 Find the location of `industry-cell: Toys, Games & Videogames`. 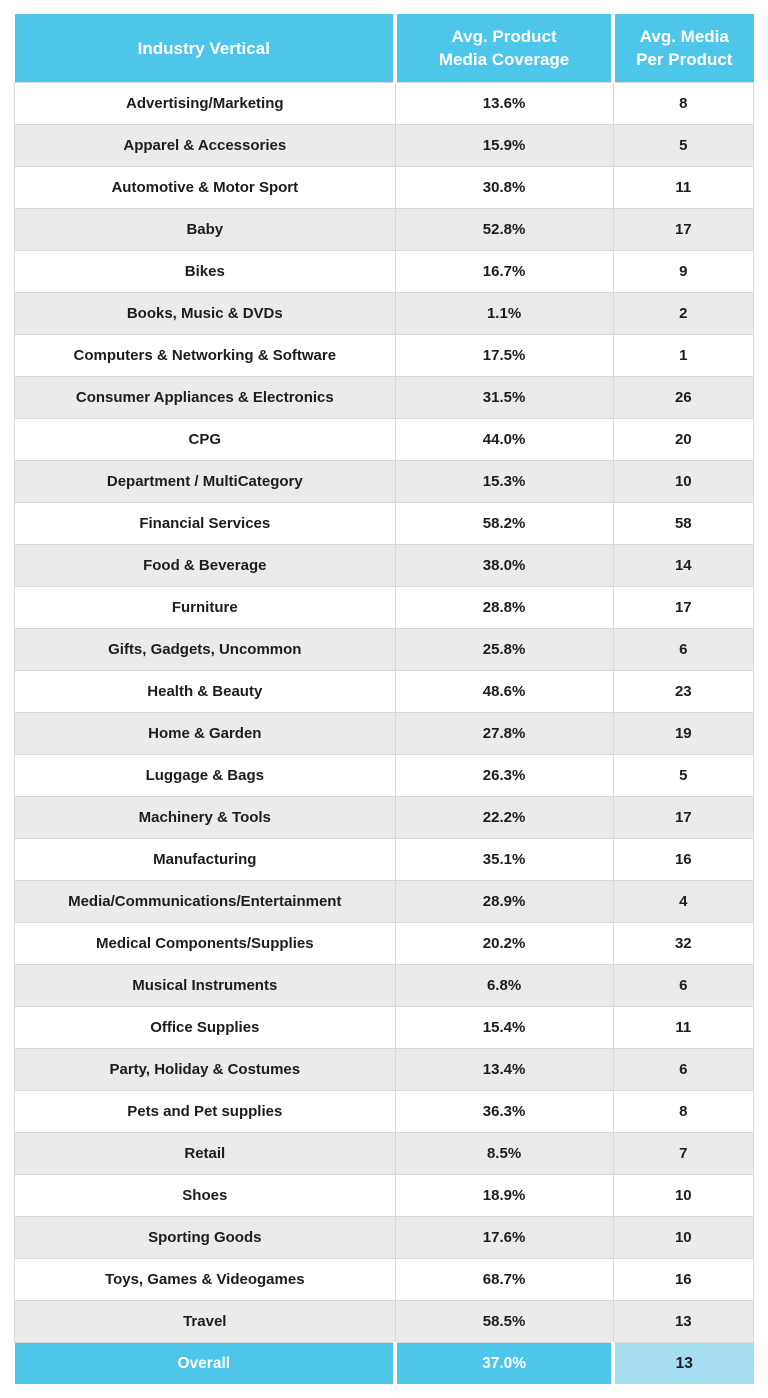

industry-cell: Toys, Games & Videogames is located at coordinates (205, 1279).